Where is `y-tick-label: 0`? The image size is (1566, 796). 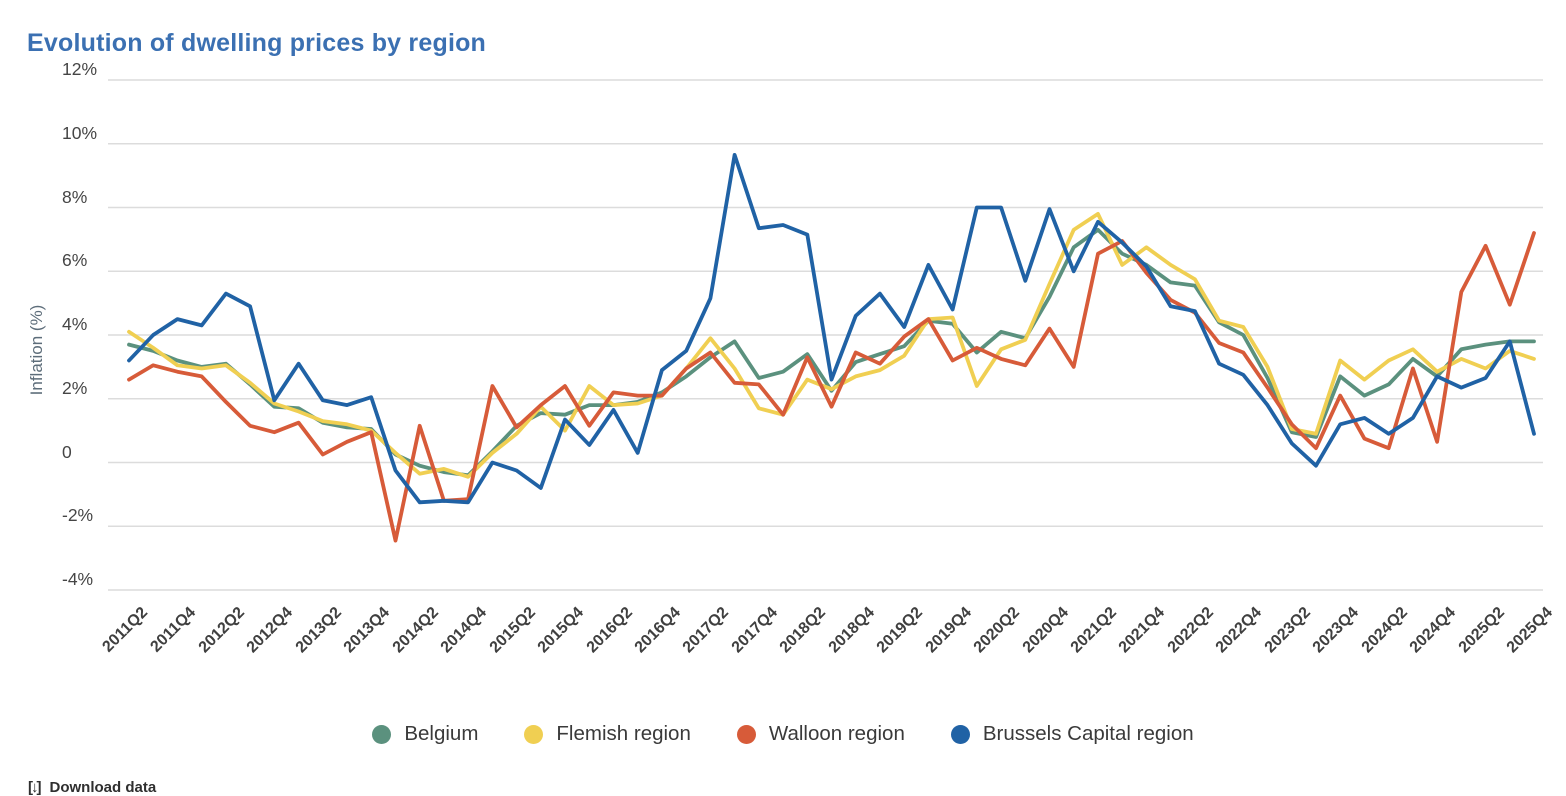 y-tick-label: 0 is located at coordinates (67, 451).